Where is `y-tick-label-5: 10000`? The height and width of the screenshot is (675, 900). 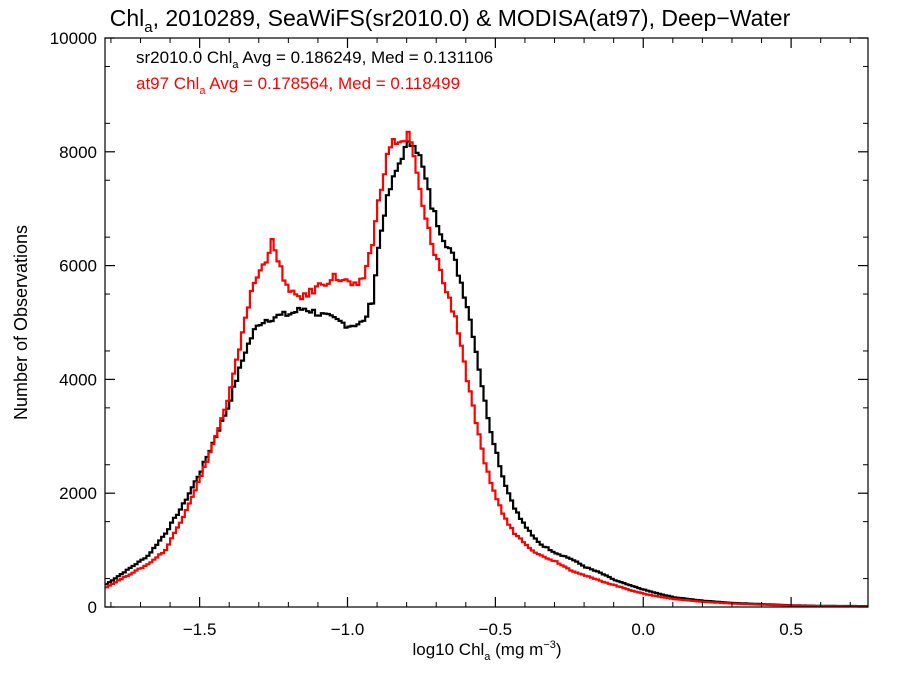
y-tick-label-5: 10000 is located at coordinates (73, 38).